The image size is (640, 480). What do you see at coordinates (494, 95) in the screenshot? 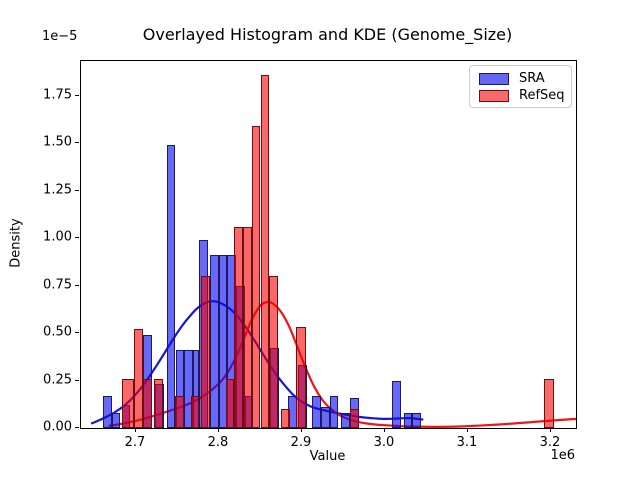
I see `legend-swatch-refseq` at bounding box center [494, 95].